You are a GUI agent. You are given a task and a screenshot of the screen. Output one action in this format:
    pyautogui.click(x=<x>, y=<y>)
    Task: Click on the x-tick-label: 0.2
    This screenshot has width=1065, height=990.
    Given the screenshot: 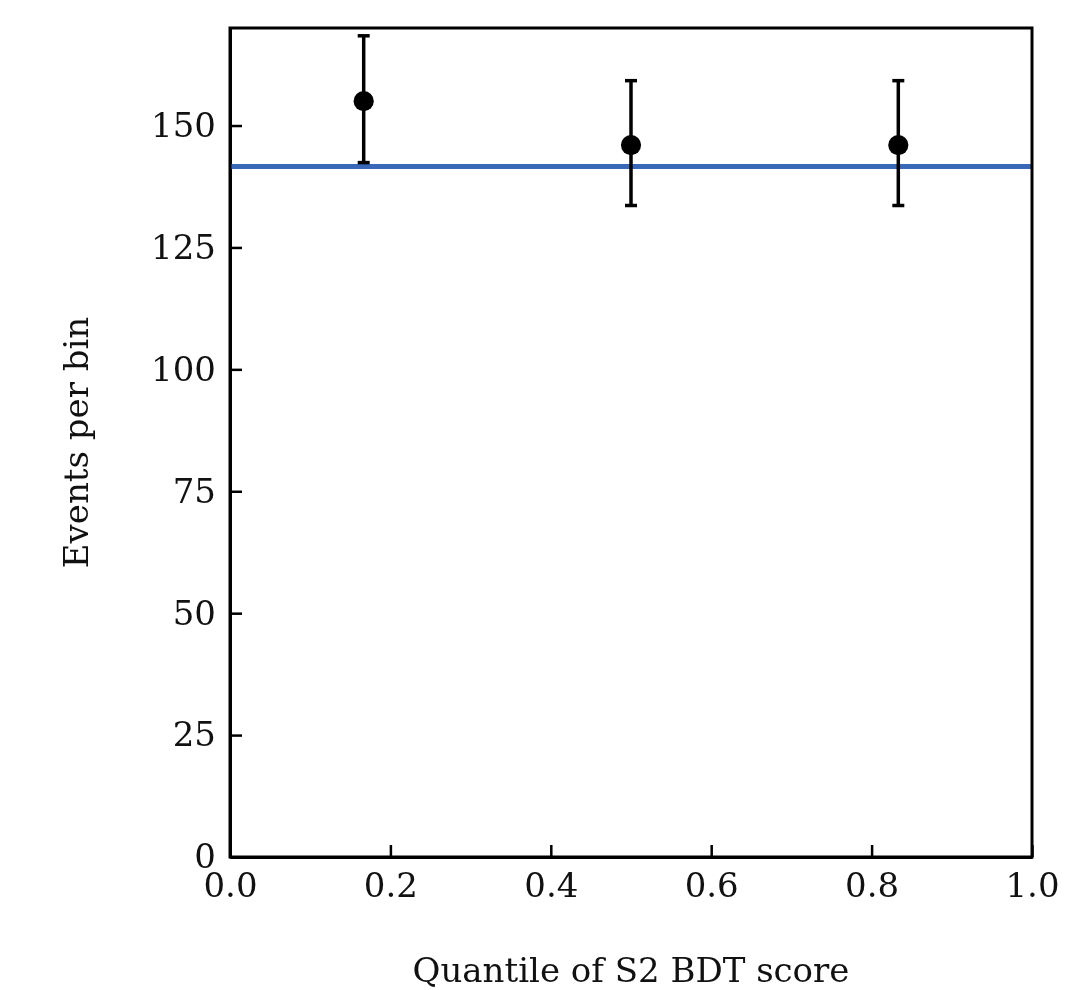 What is the action you would take?
    pyautogui.click(x=390, y=885)
    